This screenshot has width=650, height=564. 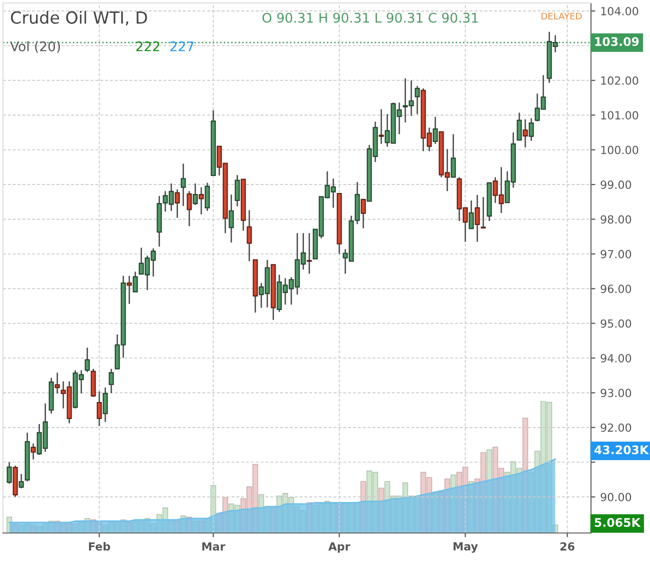 What do you see at coordinates (78, 18) in the screenshot?
I see `chart-title: Crude Oil WTI, D` at bounding box center [78, 18].